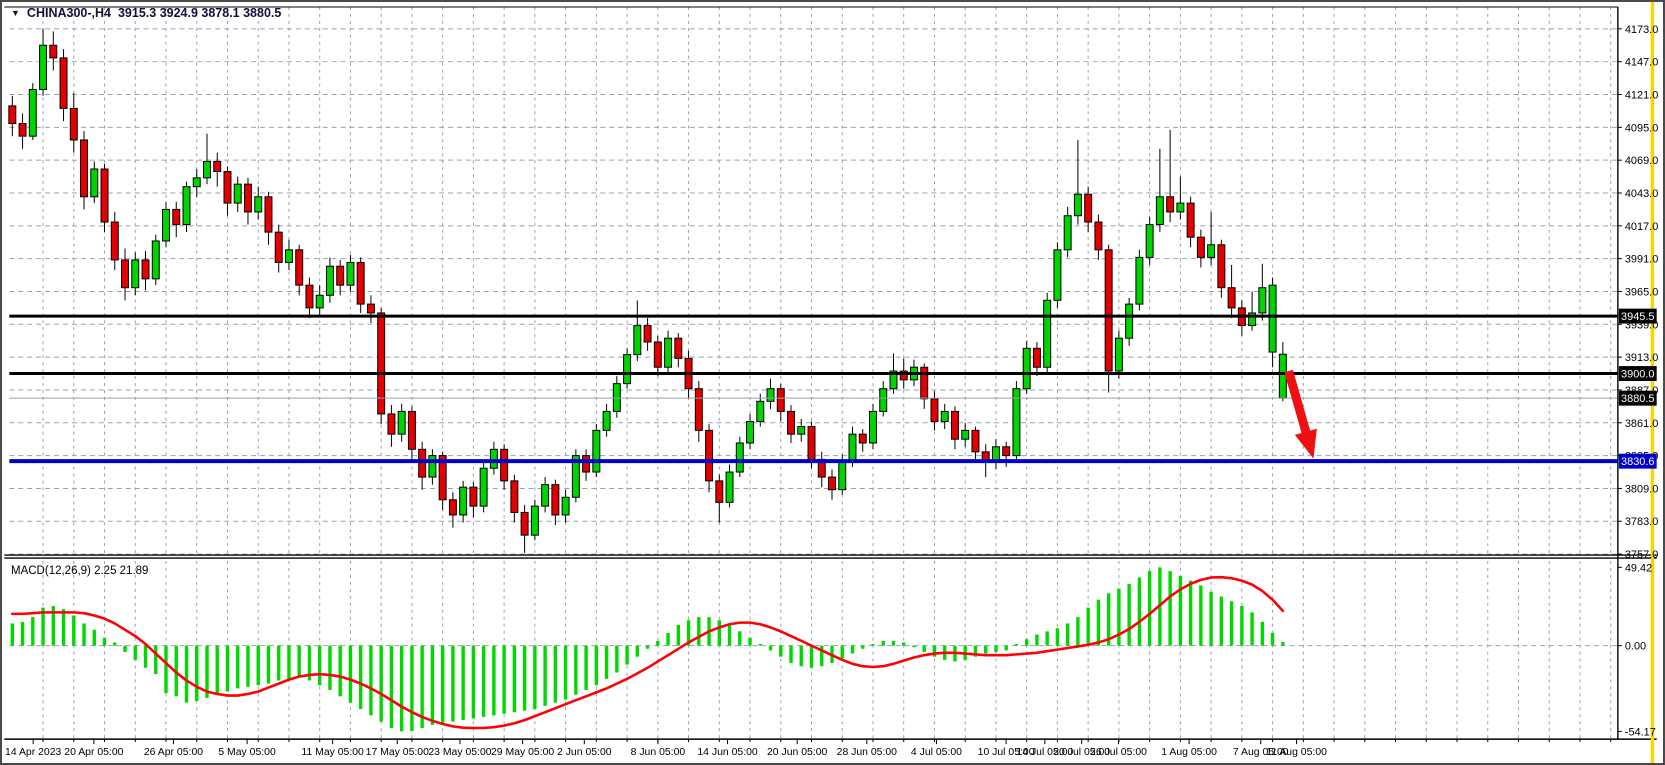  Describe the element at coordinates (93, 752) in the screenshot. I see `time-label: 20 Apr 05:00` at that location.